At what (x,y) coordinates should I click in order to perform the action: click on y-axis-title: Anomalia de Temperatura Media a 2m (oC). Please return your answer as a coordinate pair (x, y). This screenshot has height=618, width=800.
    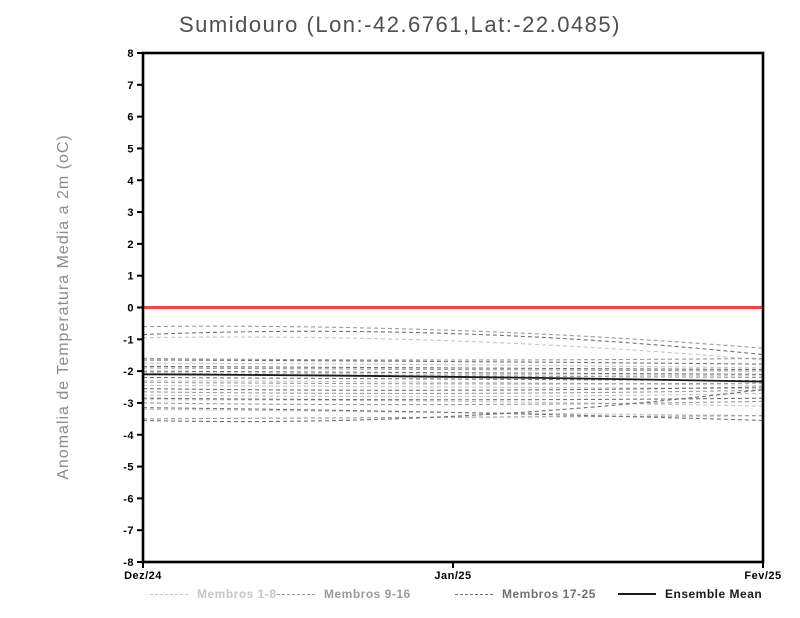
    Looking at the image, I should click on (63, 307).